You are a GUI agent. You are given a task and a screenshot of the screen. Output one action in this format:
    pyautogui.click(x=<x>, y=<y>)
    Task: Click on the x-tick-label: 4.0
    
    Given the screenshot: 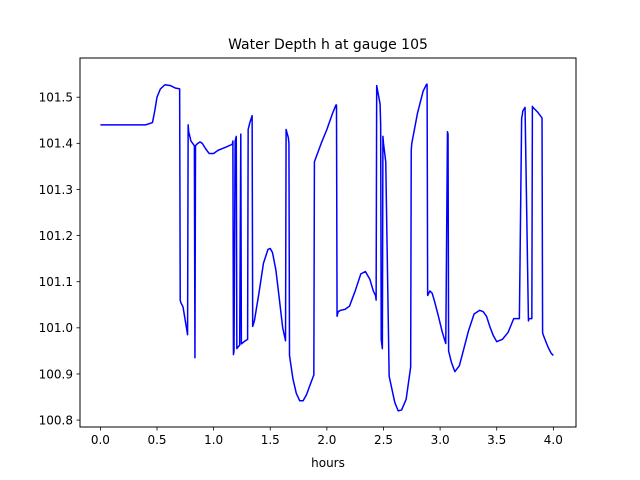 What is the action you would take?
    pyautogui.click(x=553, y=440)
    